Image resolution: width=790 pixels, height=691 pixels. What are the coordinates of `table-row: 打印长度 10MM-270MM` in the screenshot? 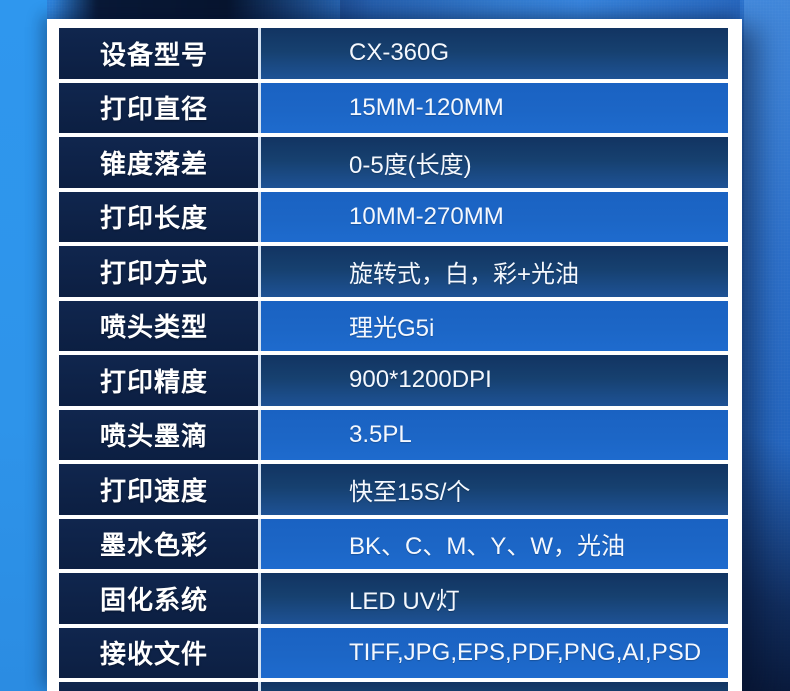 It's located at (393, 218).